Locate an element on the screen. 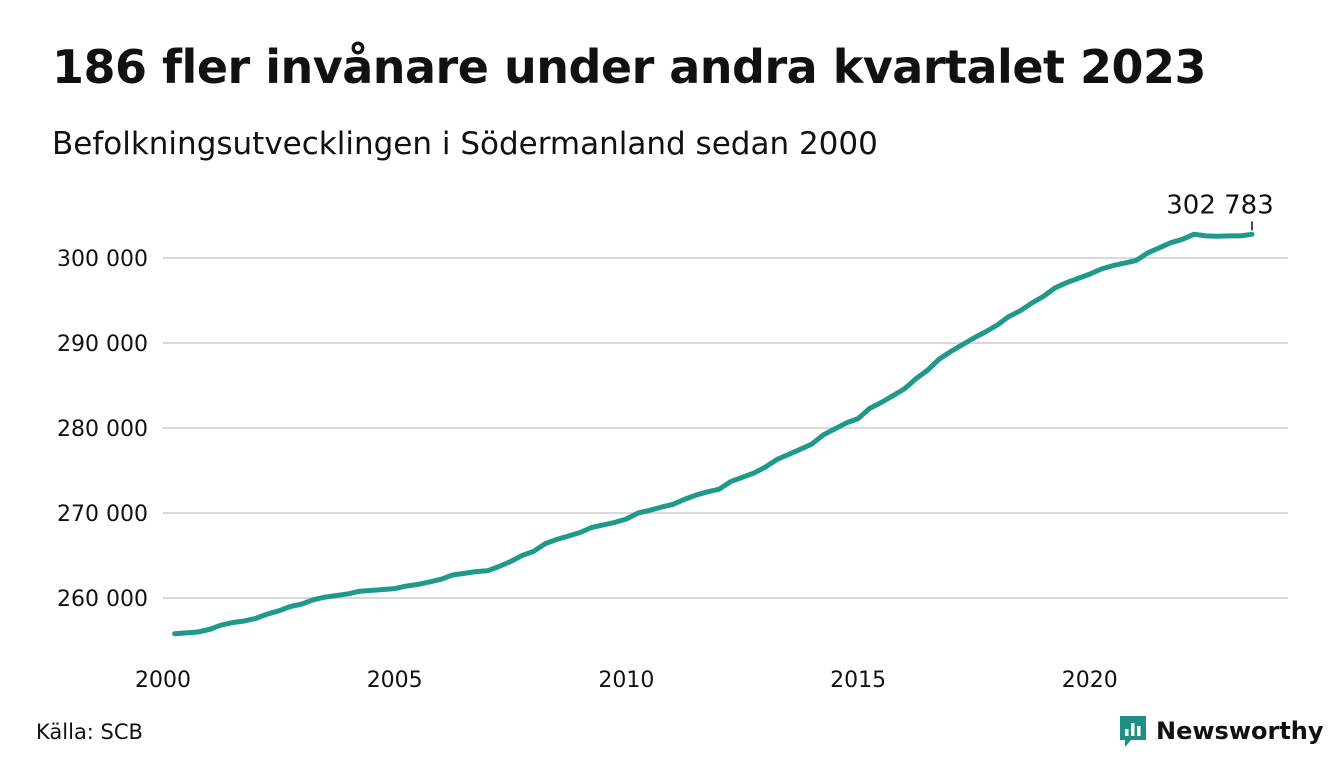 This screenshot has width=1340, height=780. last-value-label: 302 783 is located at coordinates (1220, 205).